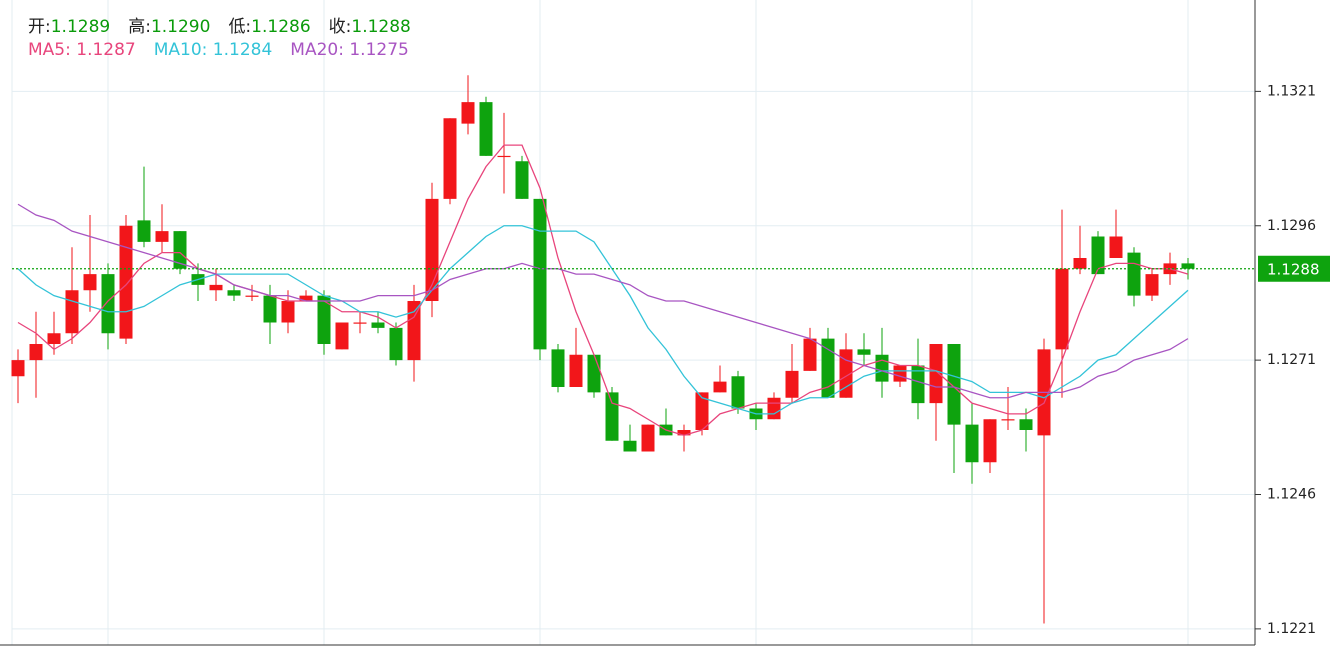 The image size is (1331, 653). What do you see at coordinates (317, 50) in the screenshot?
I see `legend-label: MA20:` at bounding box center [317, 50].